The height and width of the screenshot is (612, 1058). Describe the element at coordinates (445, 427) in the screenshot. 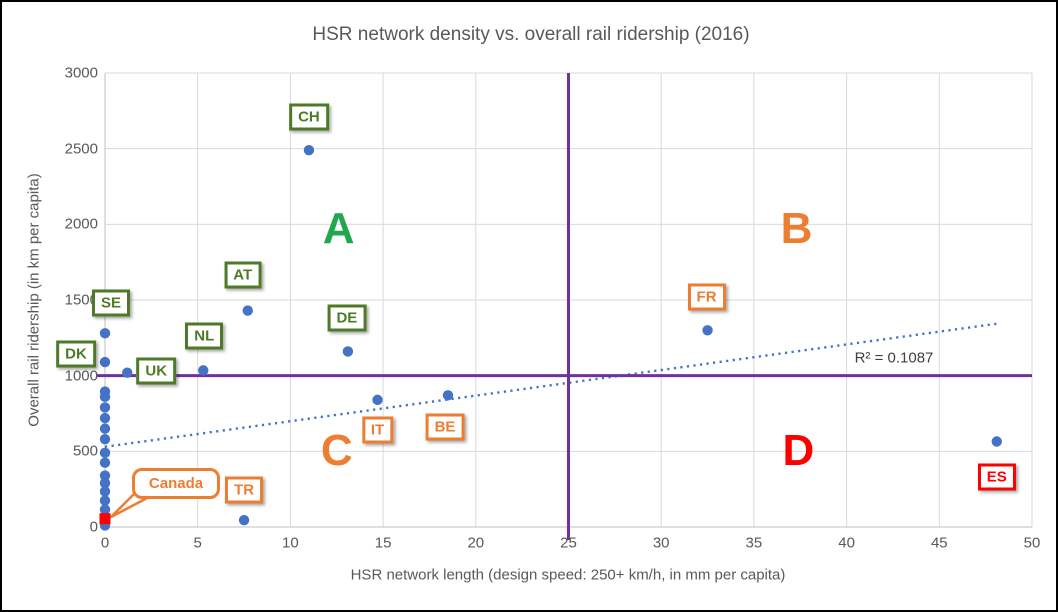

I see `country-label-BE: BE` at that location.